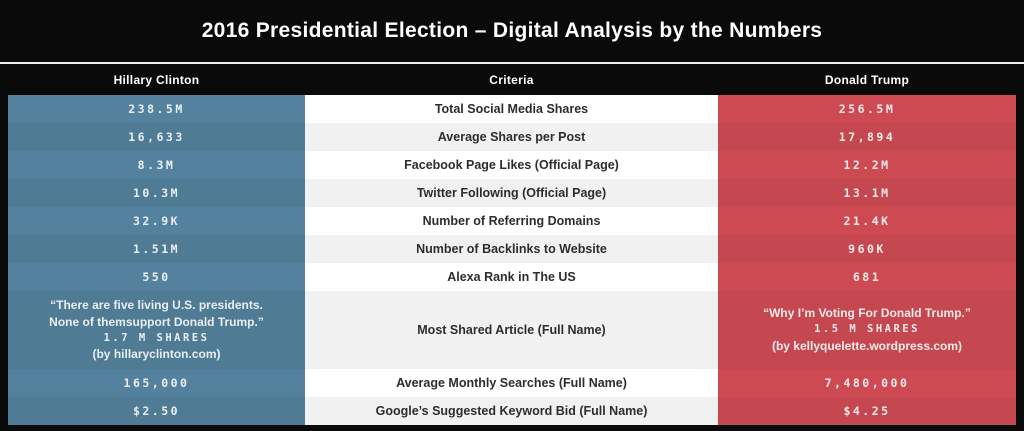 The width and height of the screenshot is (1024, 431). I want to click on clinton-article-source: (by hillaryclinton.com), so click(156, 354).